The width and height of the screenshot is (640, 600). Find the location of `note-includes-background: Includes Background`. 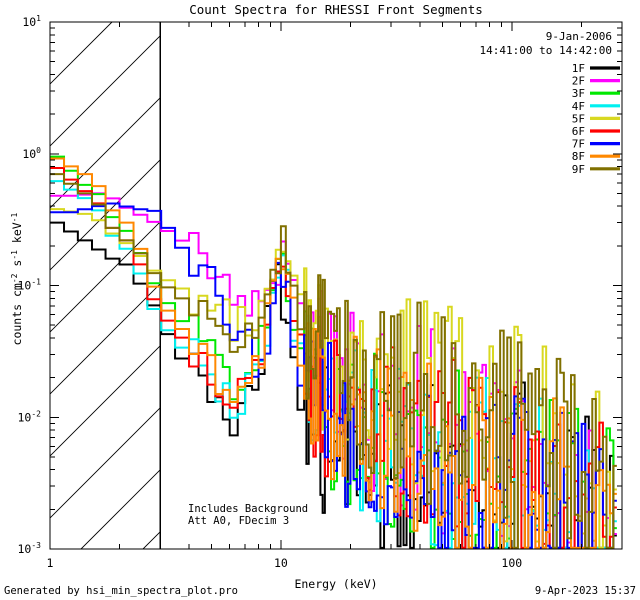

note-includes-background: Includes Background is located at coordinates (248, 509).